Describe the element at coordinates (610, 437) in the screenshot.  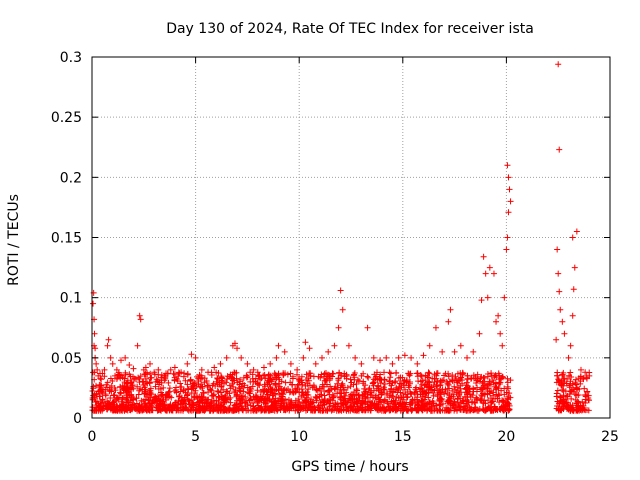
I see `x-tick-label: 25` at that location.